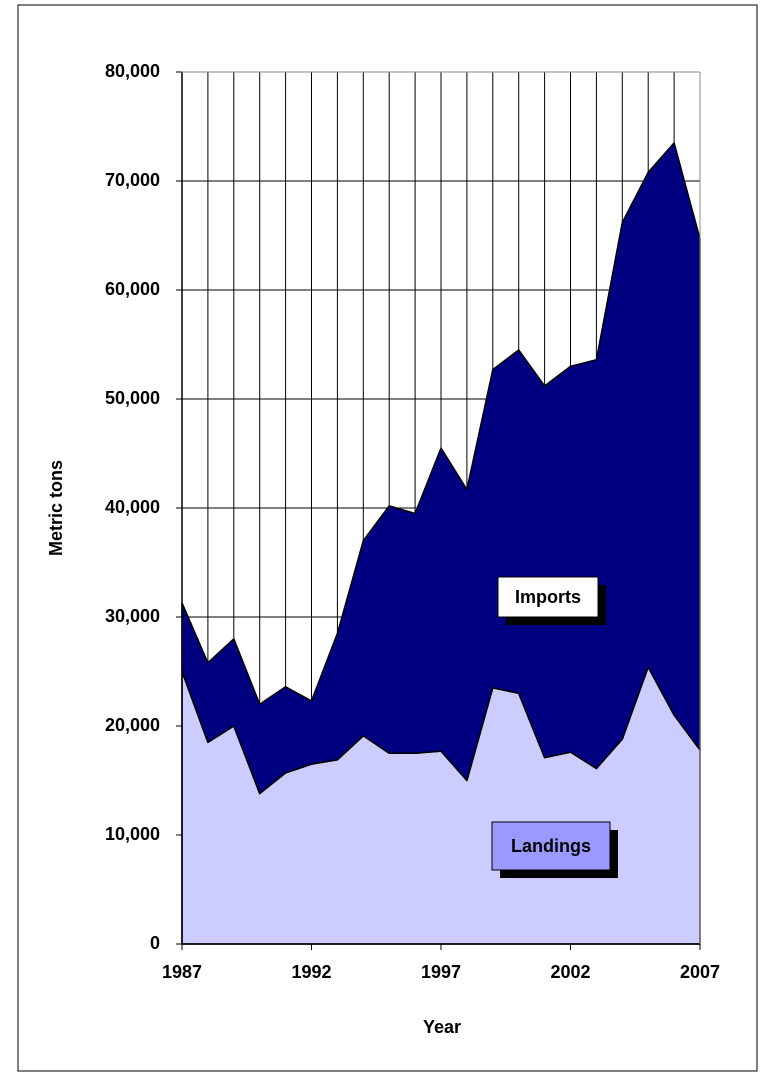 The width and height of the screenshot is (760, 1079). I want to click on x-tick-label: 1992, so click(311, 972).